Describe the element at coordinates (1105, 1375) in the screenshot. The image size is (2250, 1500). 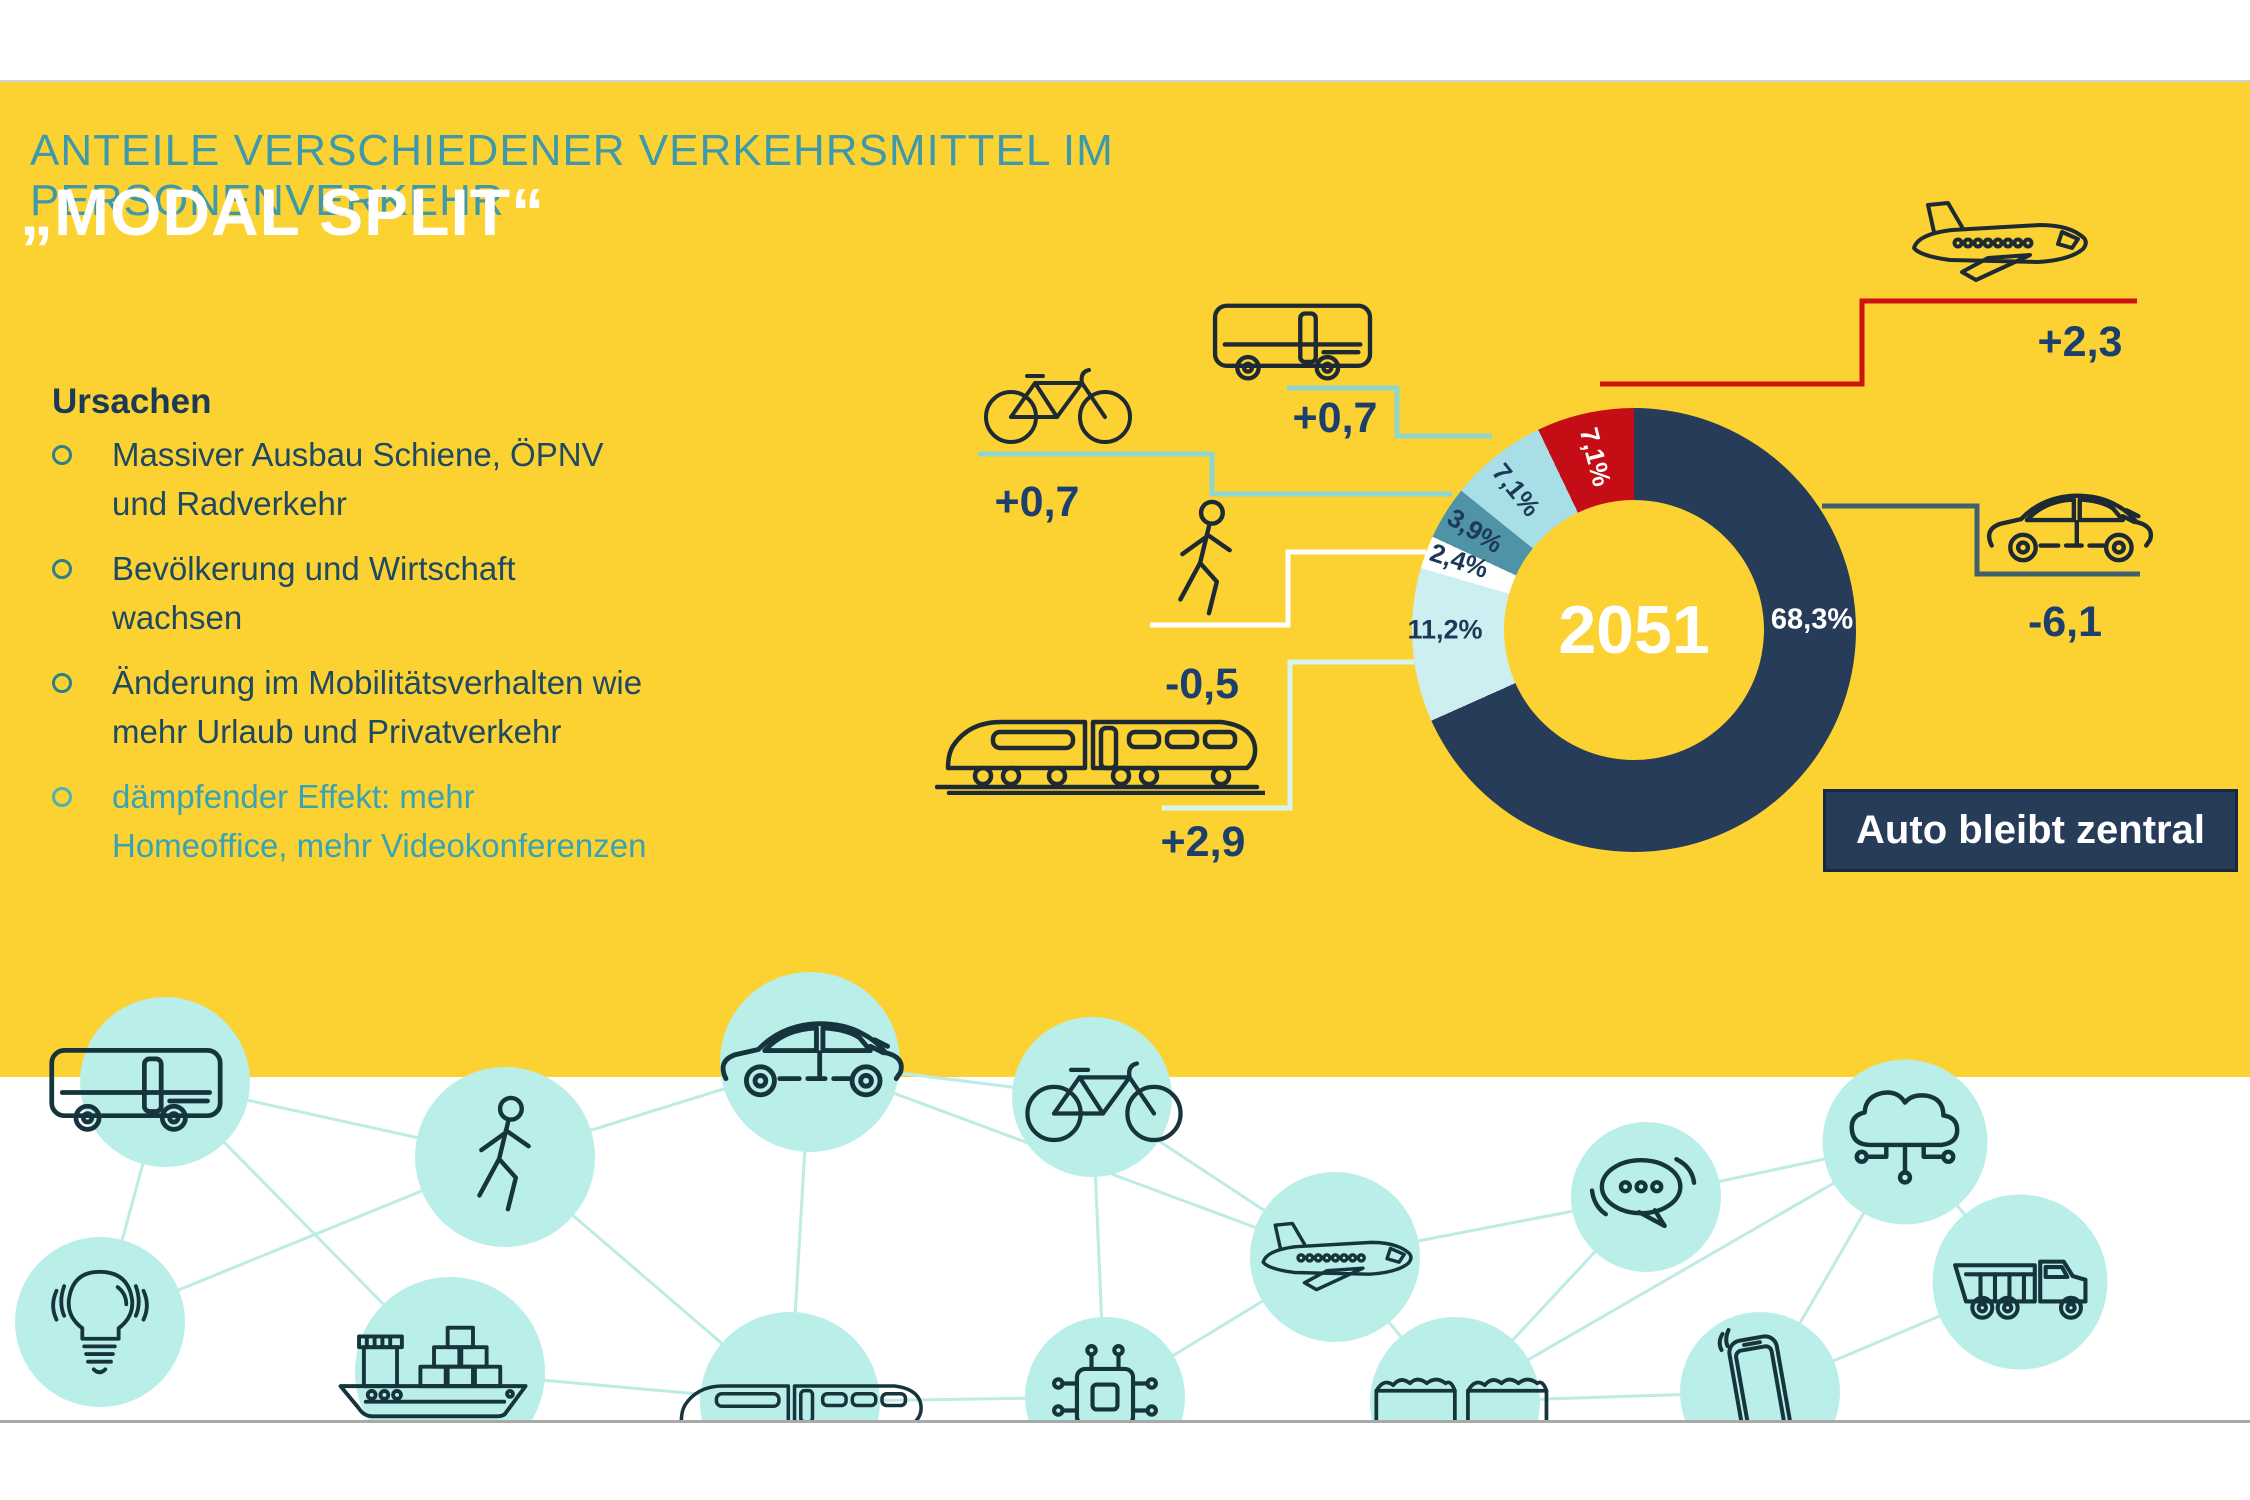
I see `microchip-icon` at that location.